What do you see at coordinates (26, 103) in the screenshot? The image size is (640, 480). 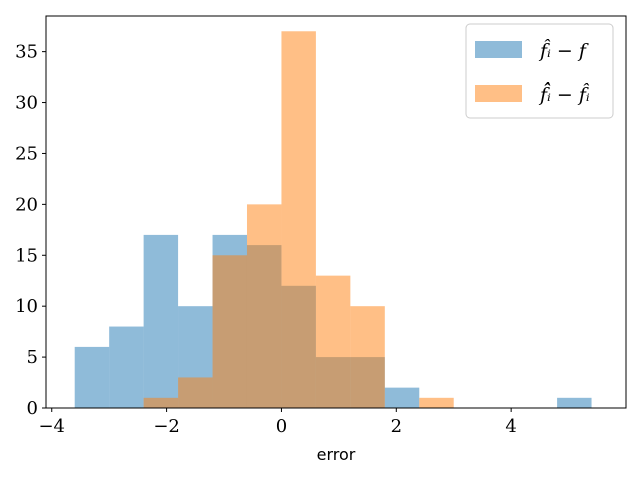 I see `y-tick-label: 30` at bounding box center [26, 103].